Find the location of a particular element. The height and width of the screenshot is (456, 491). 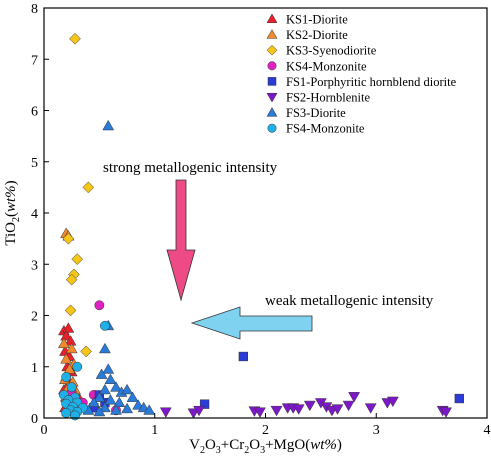

legend-label: FS3-Diorite is located at coordinates (316, 113).